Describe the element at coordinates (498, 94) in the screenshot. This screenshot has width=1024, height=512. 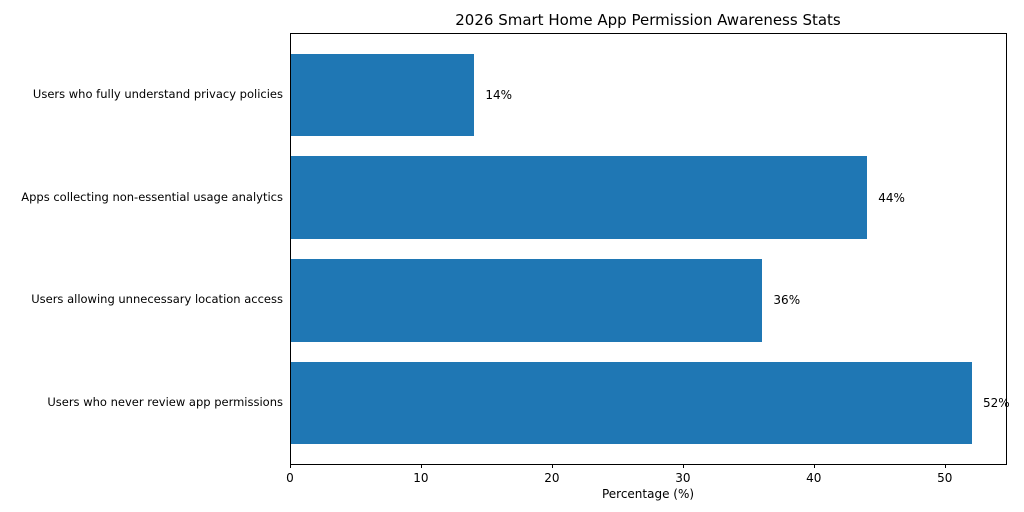
I see `bar-value-label: 14%` at that location.